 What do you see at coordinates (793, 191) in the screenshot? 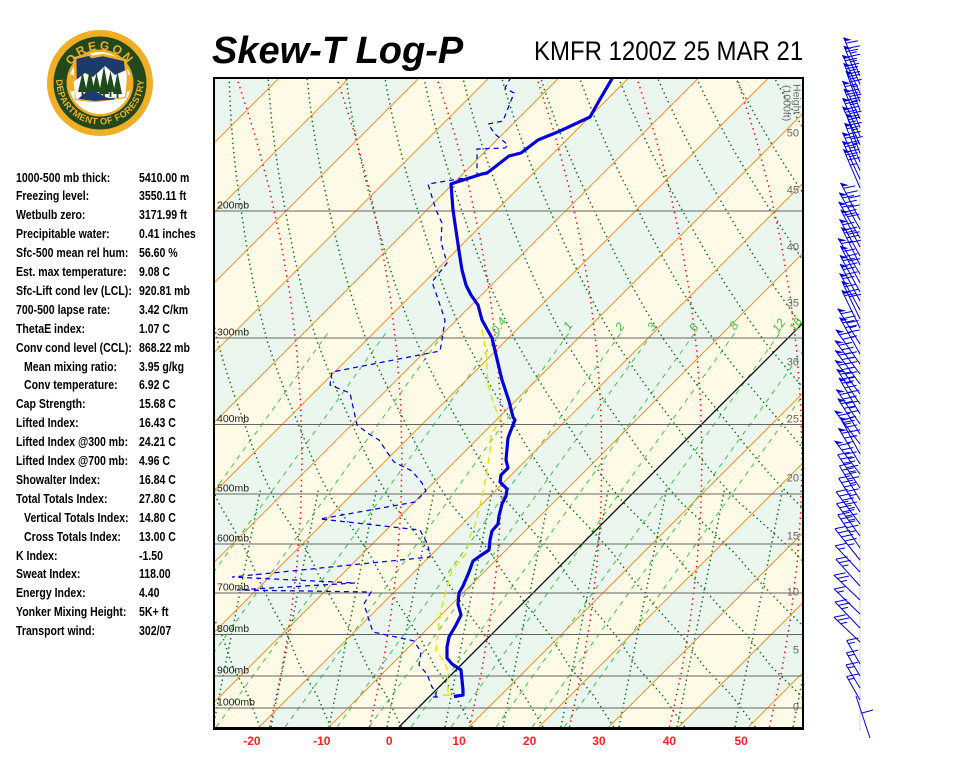
I see `svg-text: 45` at bounding box center [793, 191].